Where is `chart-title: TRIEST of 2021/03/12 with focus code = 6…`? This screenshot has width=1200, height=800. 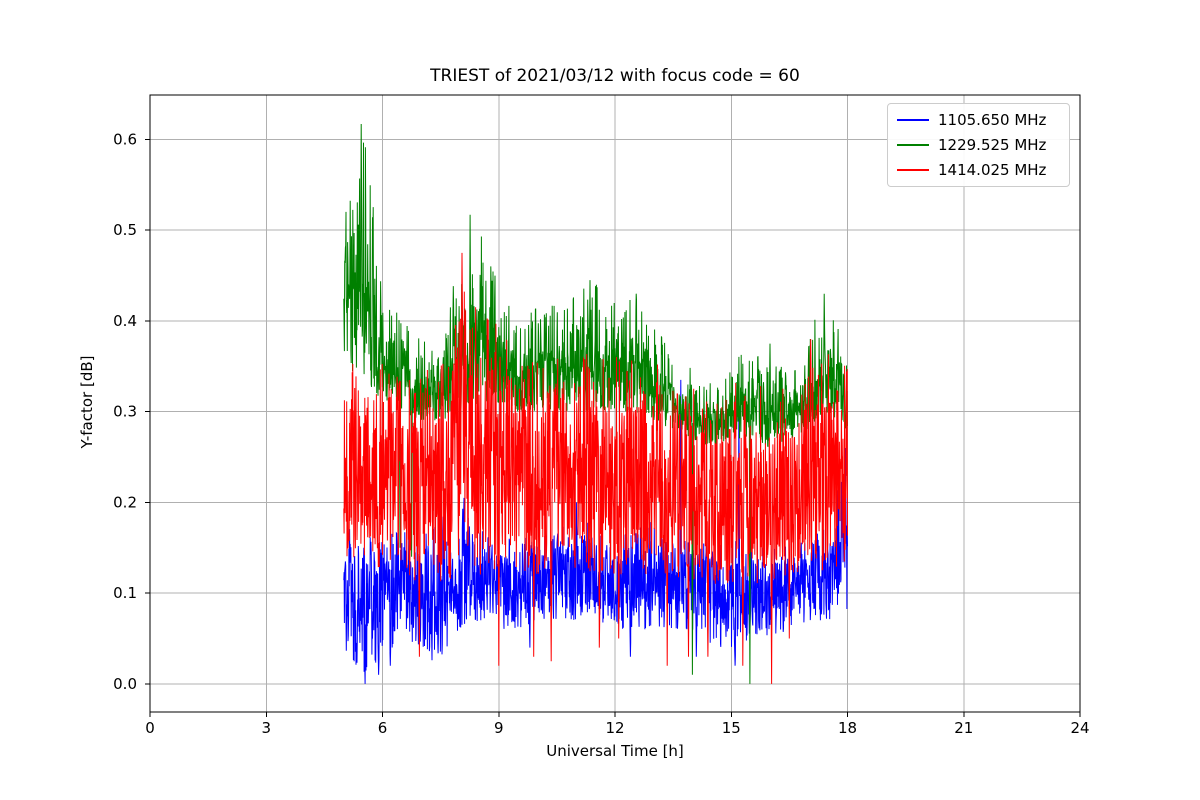 chart-title: TRIEST of 2021/03/12 with focus code = 6… is located at coordinates (615, 76).